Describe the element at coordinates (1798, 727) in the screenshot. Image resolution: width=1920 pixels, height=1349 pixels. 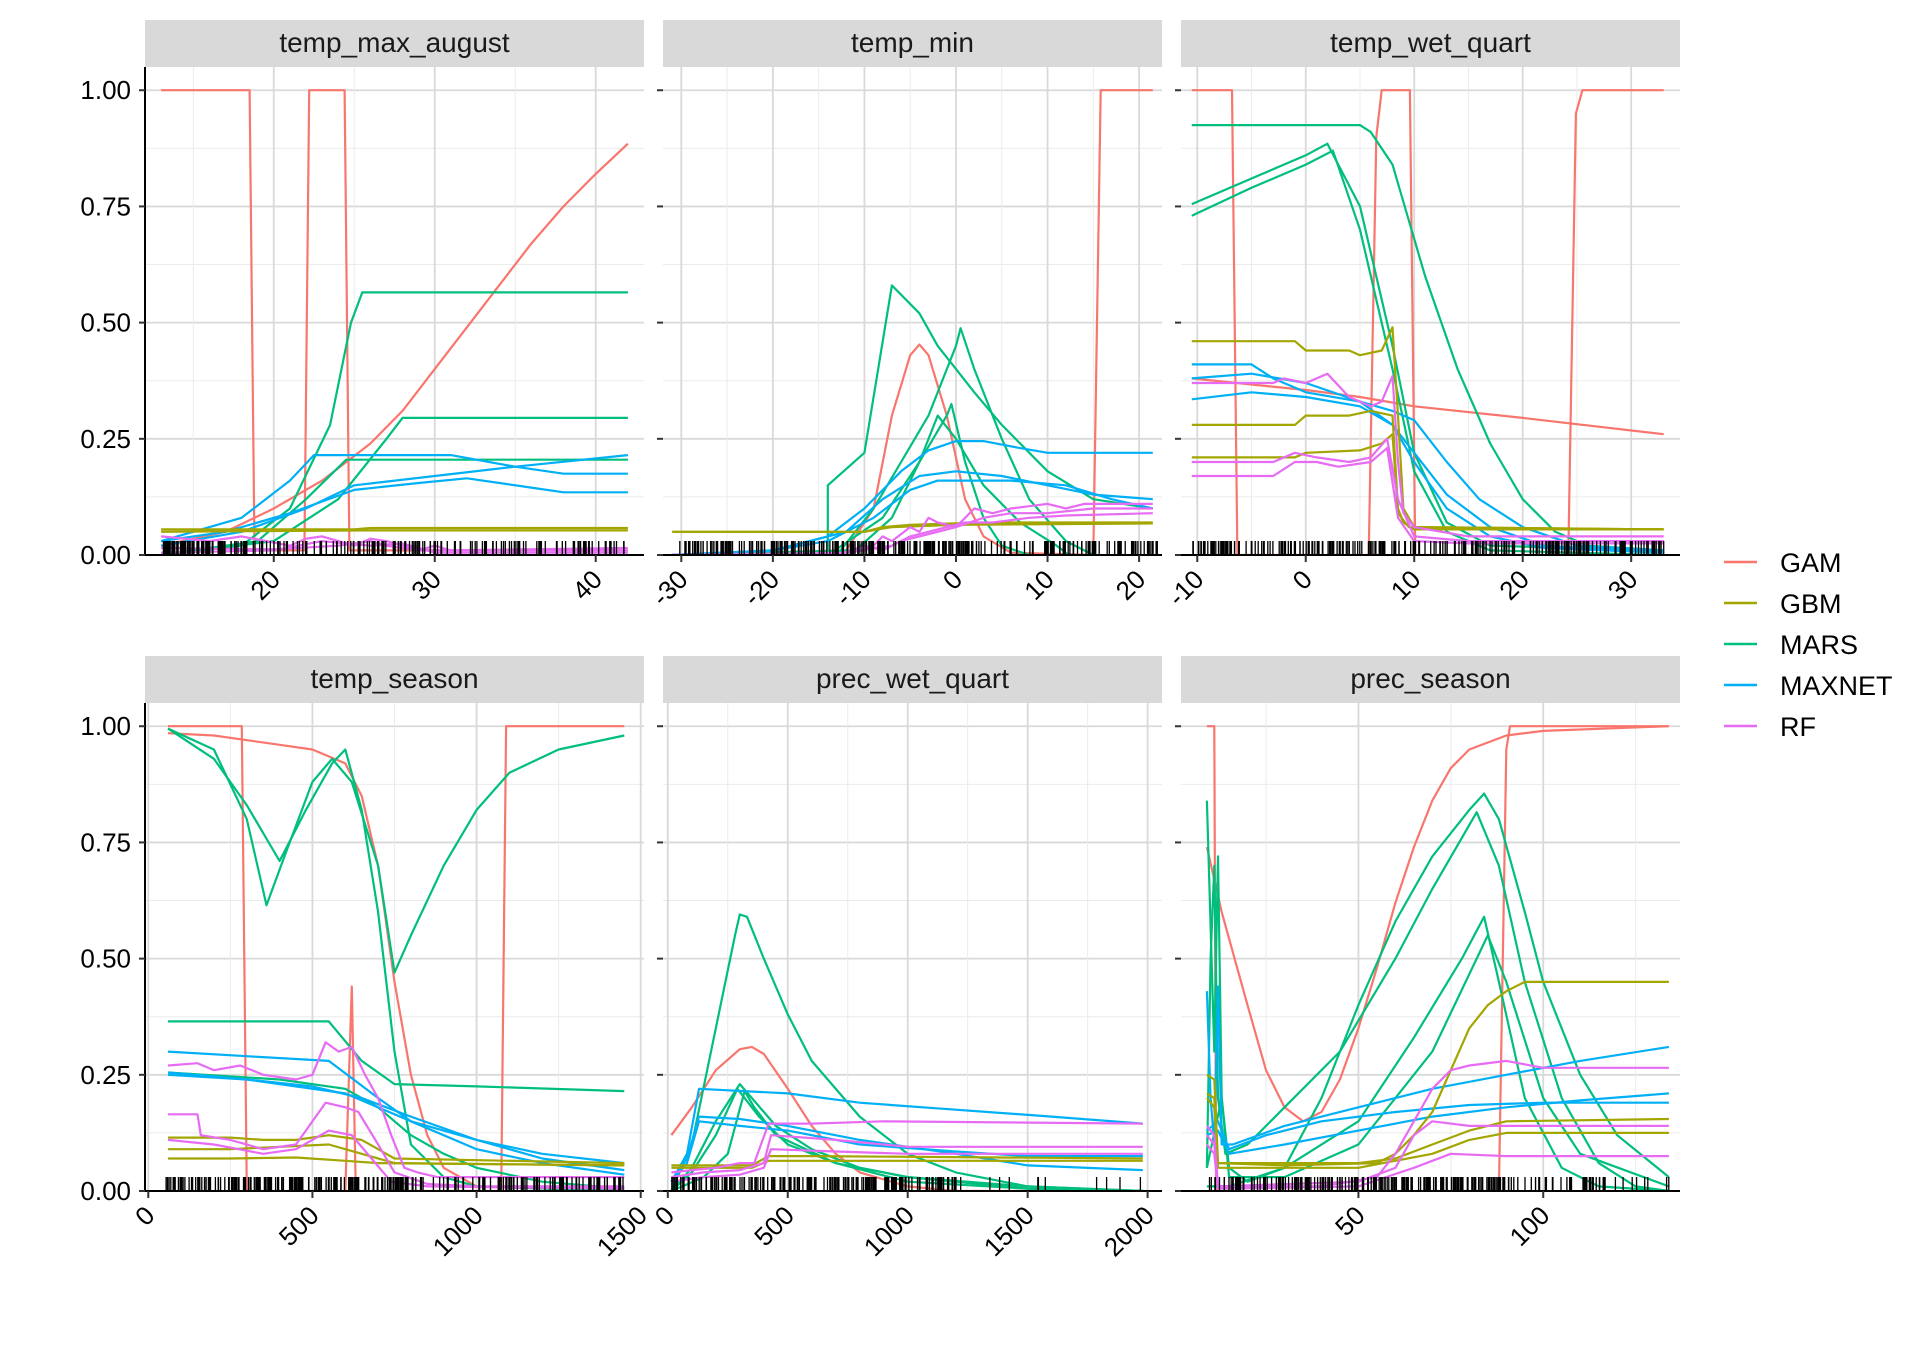
I see `legend-label-rf: RF` at that location.